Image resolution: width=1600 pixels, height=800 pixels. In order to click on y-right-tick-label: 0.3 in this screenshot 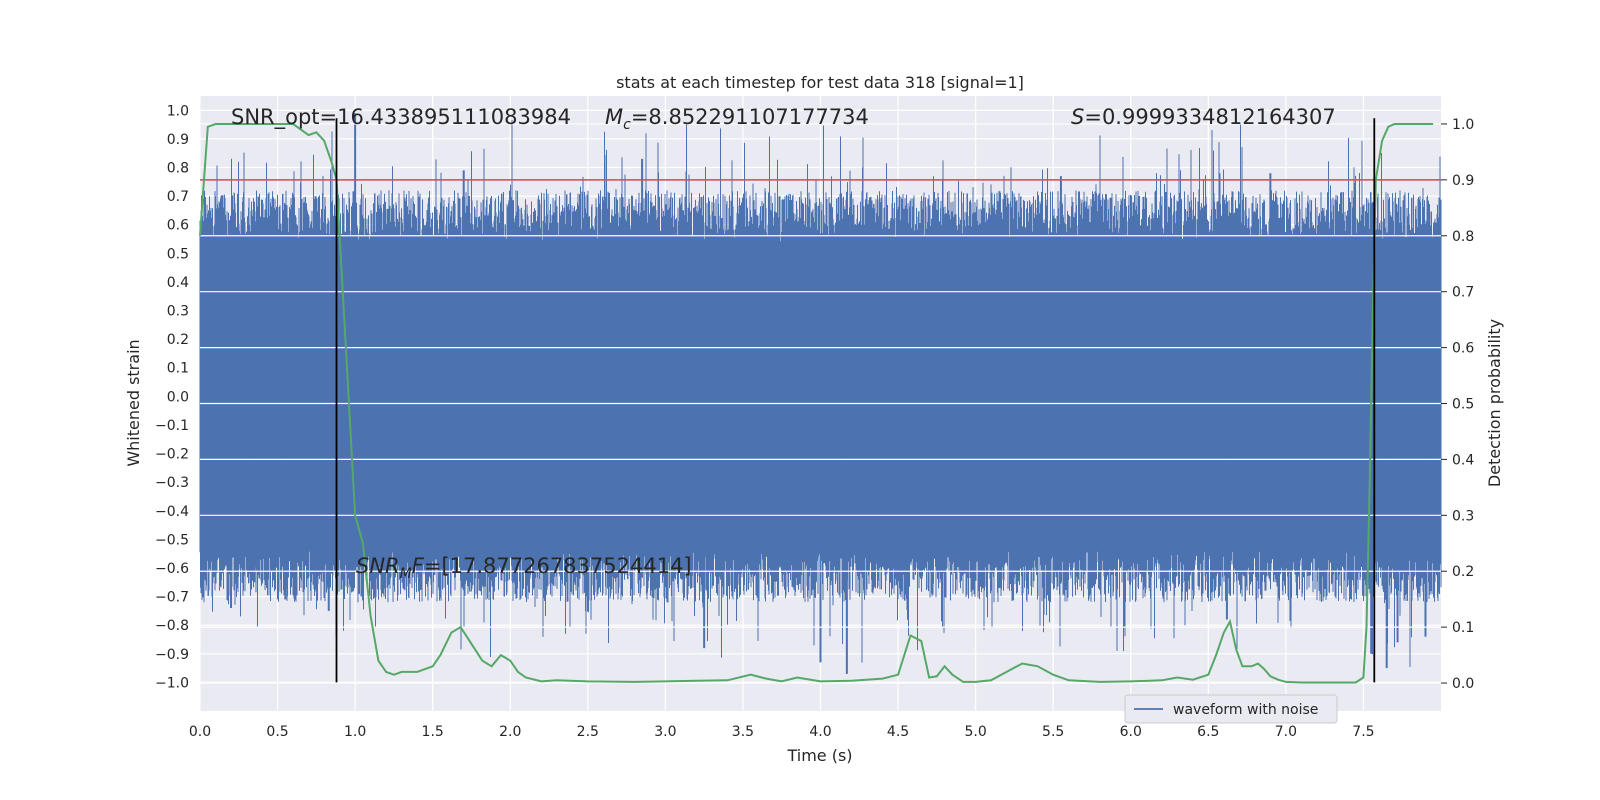, I will do `click(1463, 516)`.